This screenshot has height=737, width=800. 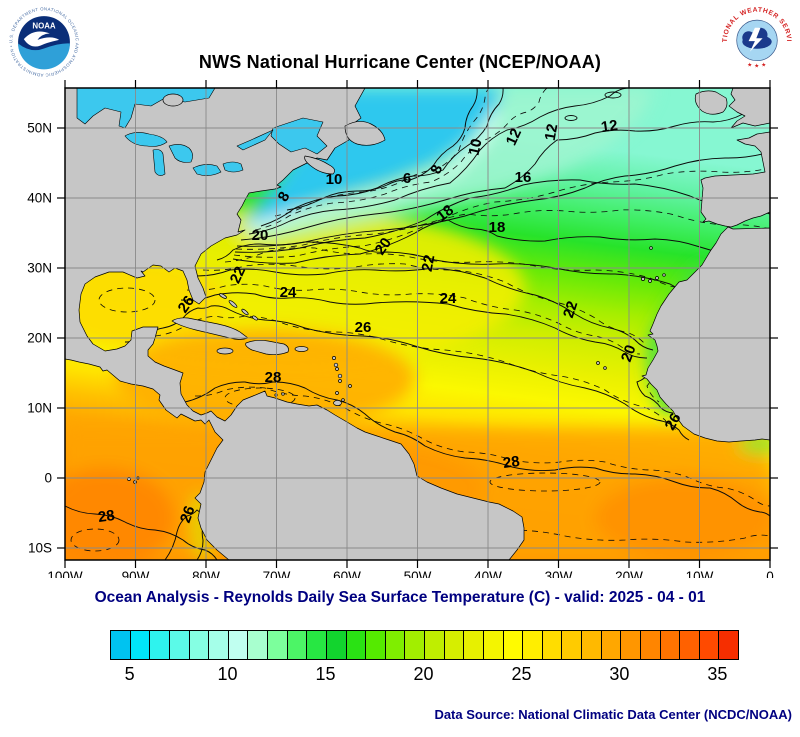 What do you see at coordinates (521, 674) in the screenshot?
I see `colorbar-tick-label: 25` at bounding box center [521, 674].